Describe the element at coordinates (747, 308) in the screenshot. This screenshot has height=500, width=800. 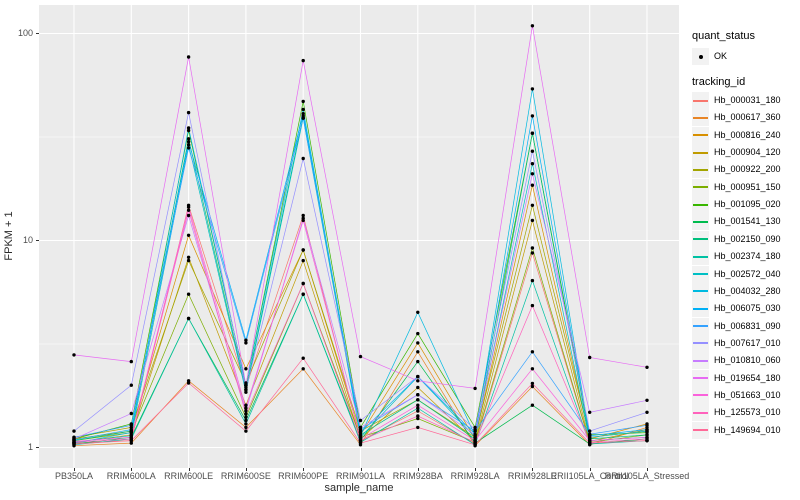
I see `legend-item-label: Hb_006075_030` at that location.